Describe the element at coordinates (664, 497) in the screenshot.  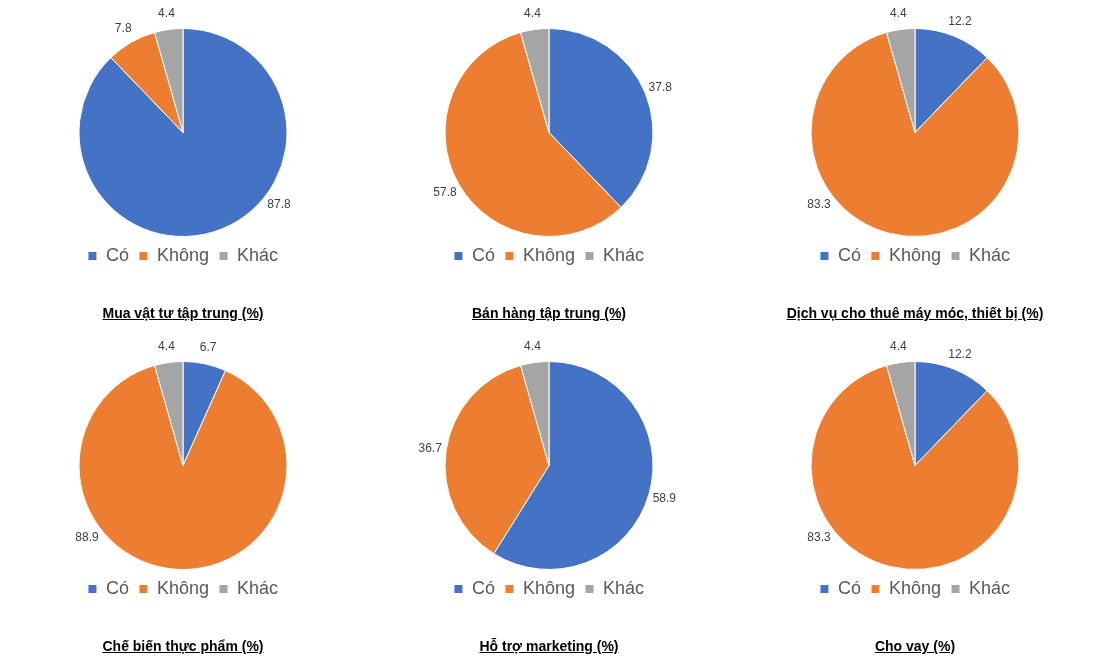
I see `data-label: 58.9` at that location.